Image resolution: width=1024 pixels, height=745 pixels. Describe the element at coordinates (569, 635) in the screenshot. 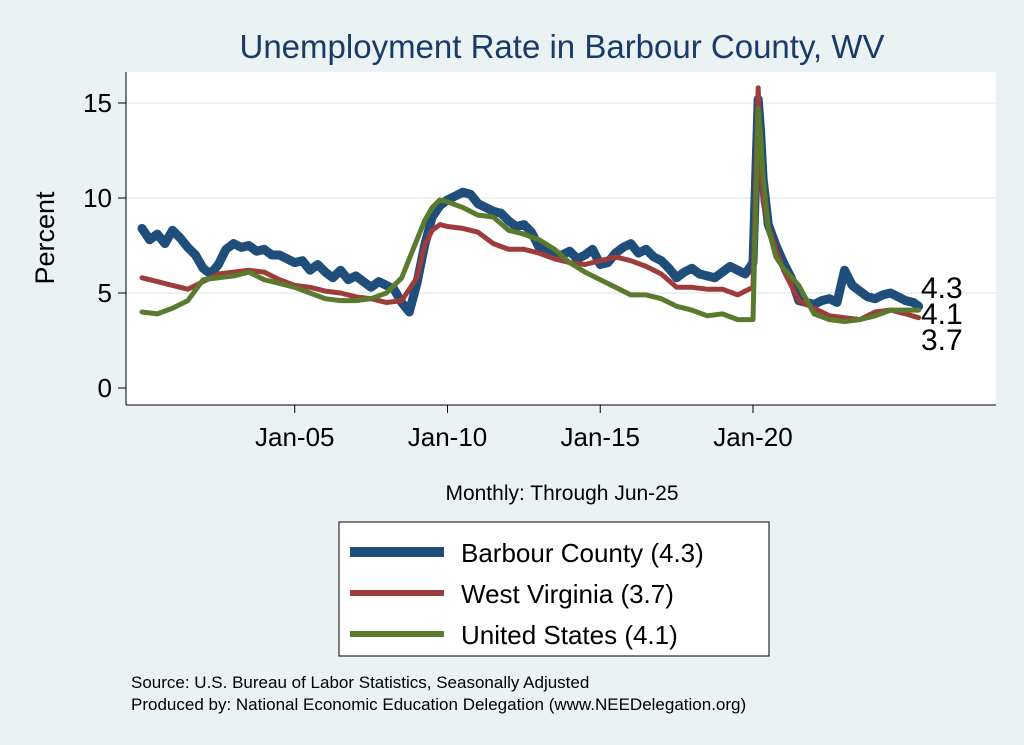

I see `legend-label-united-states: United States (4.1)` at that location.